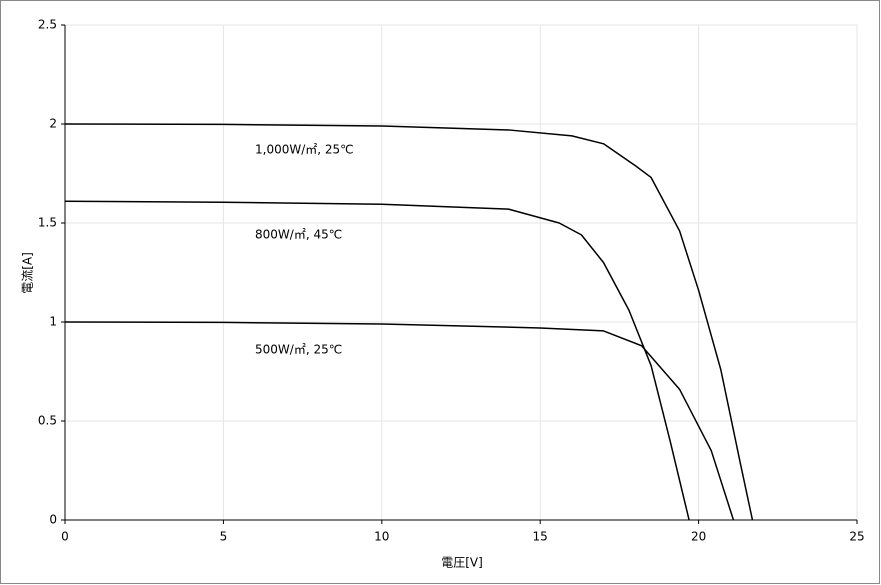 This screenshot has width=881, height=585. I want to click on y-tick-label: 0, so click(53, 520).